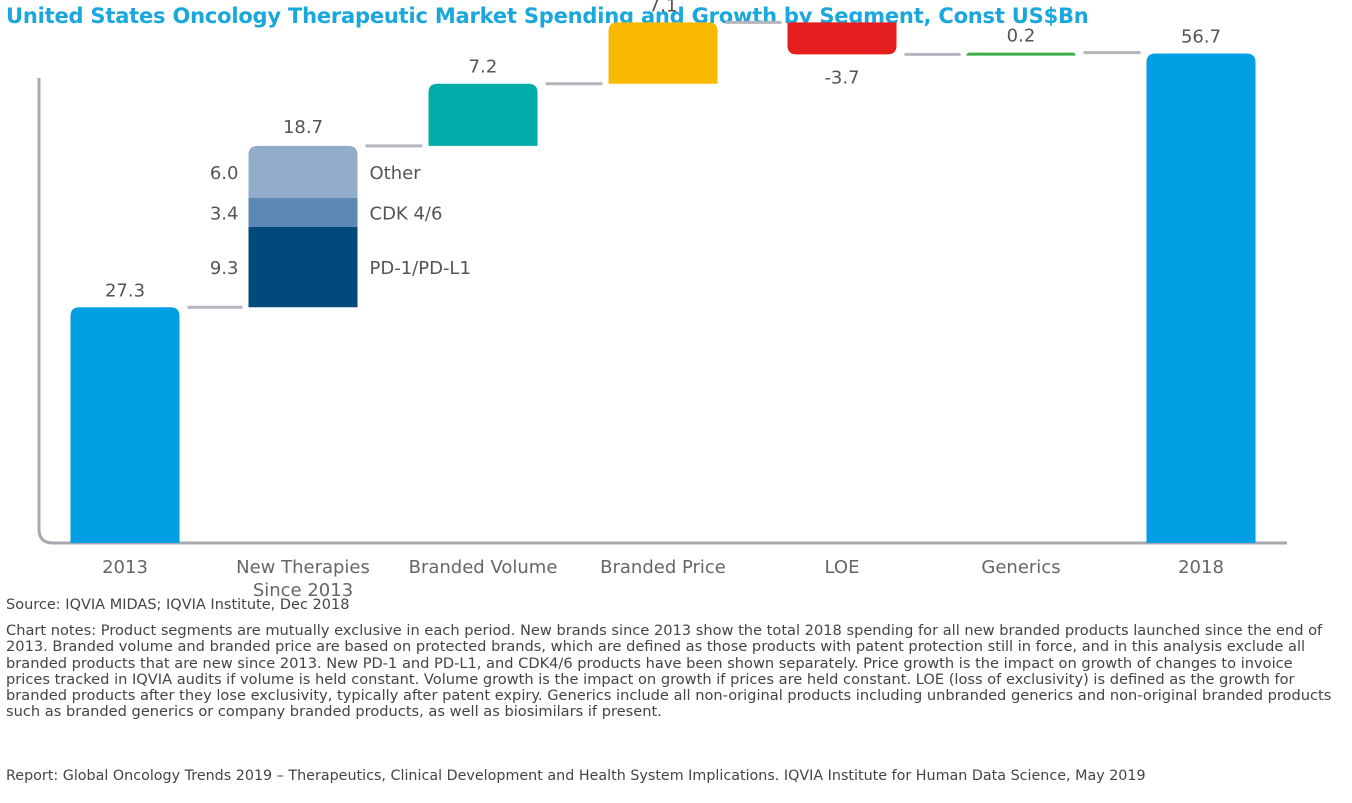 The image size is (1352, 803). I want to click on x-tick-label: 2013, so click(125, 567).